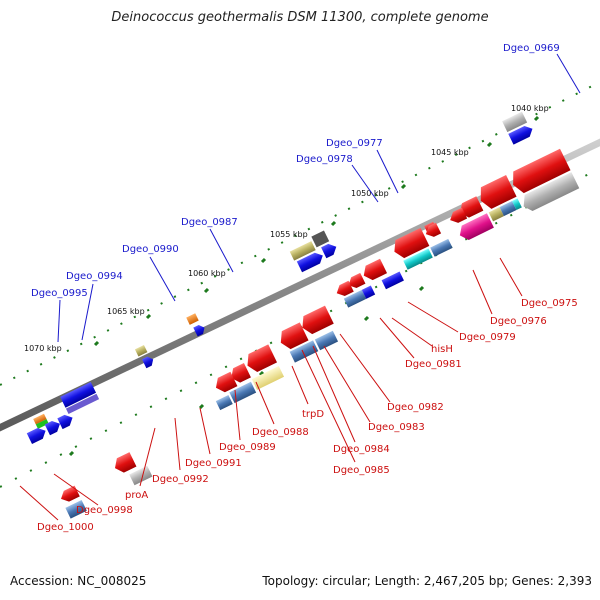 The height and width of the screenshot is (600, 600). I want to click on gene-label-dgeo-0988: Dgeo_0988, so click(280, 432).